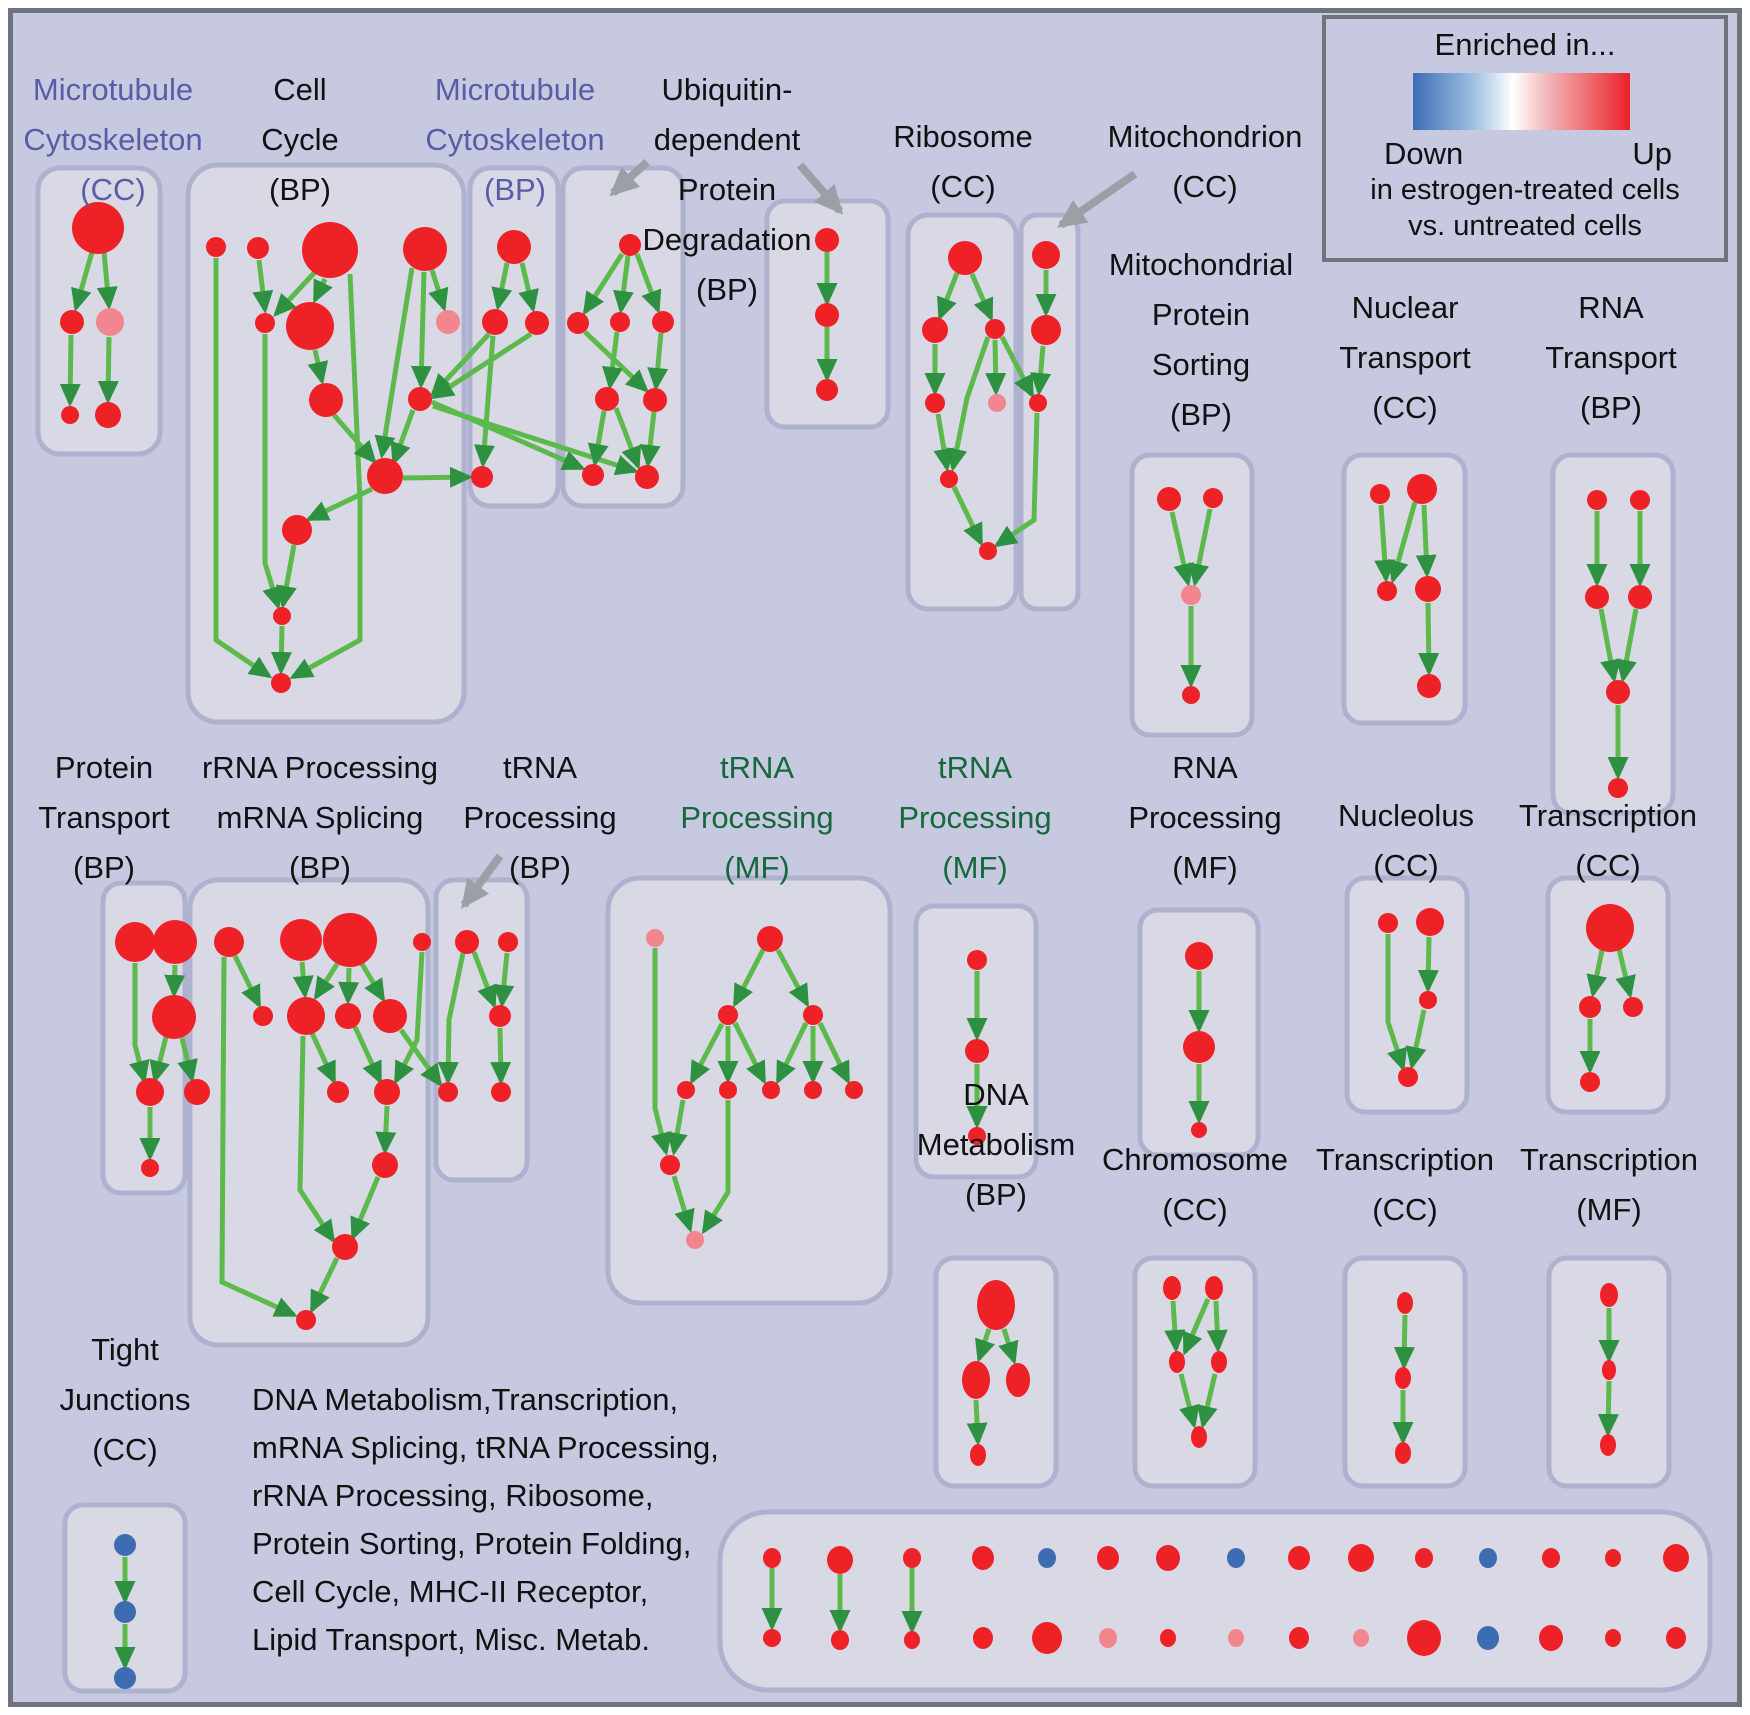 The height and width of the screenshot is (1715, 1750). Describe the element at coordinates (104, 817) in the screenshot. I see `module-label-9: Protein Transport (BP)` at that location.